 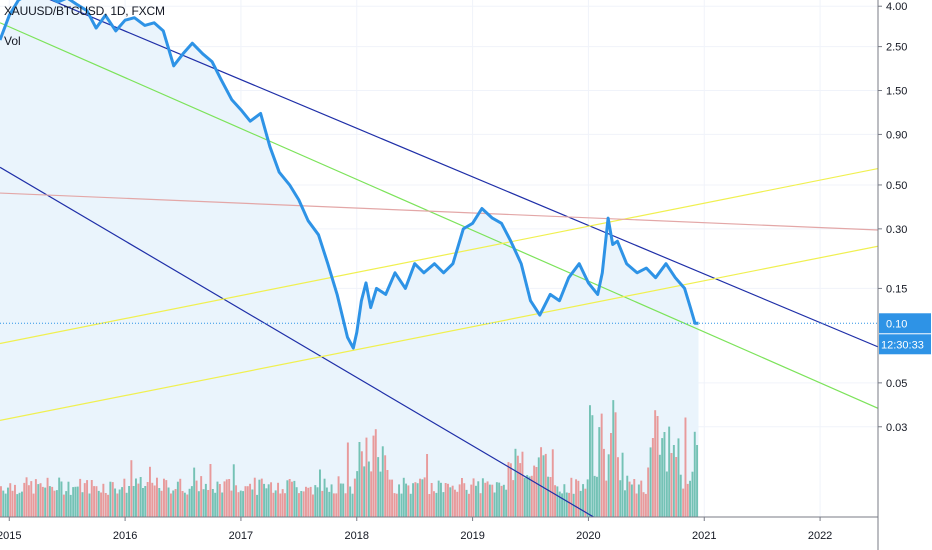 I want to click on x-tick-label: 2017, so click(x=241, y=536).